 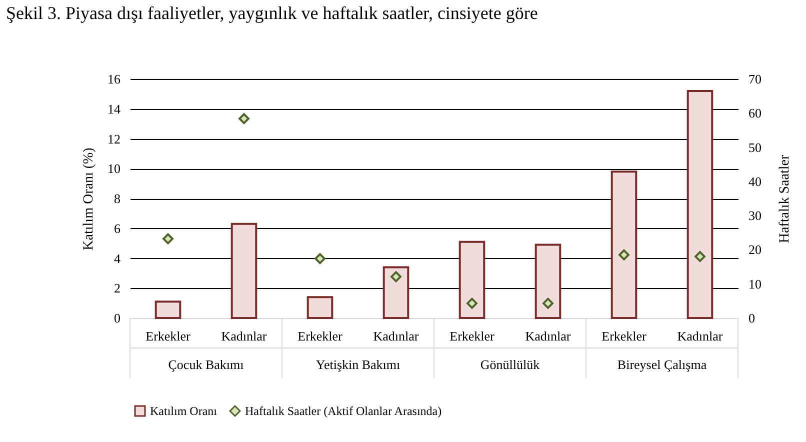 I want to click on y-tick-label: 8, so click(x=117, y=198).